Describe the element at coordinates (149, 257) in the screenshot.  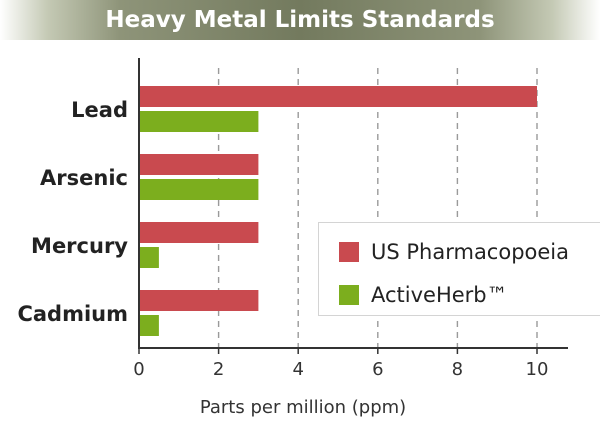
I see `bar-activeherb-mercury` at that location.